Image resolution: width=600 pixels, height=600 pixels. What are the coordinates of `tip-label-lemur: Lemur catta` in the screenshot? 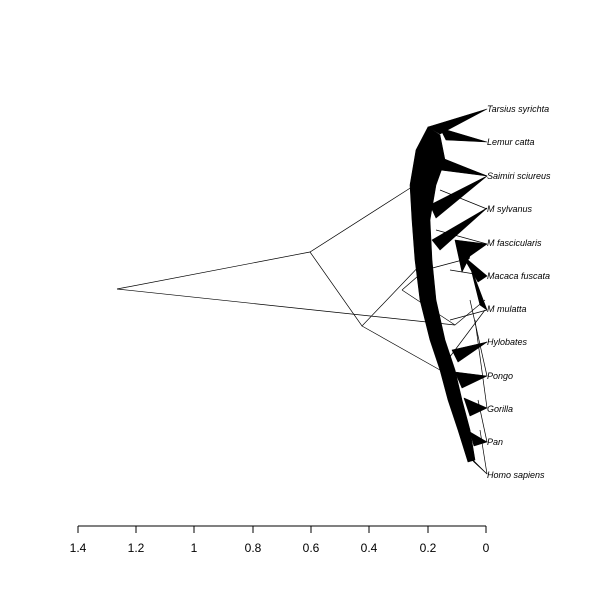 It's located at (511, 142).